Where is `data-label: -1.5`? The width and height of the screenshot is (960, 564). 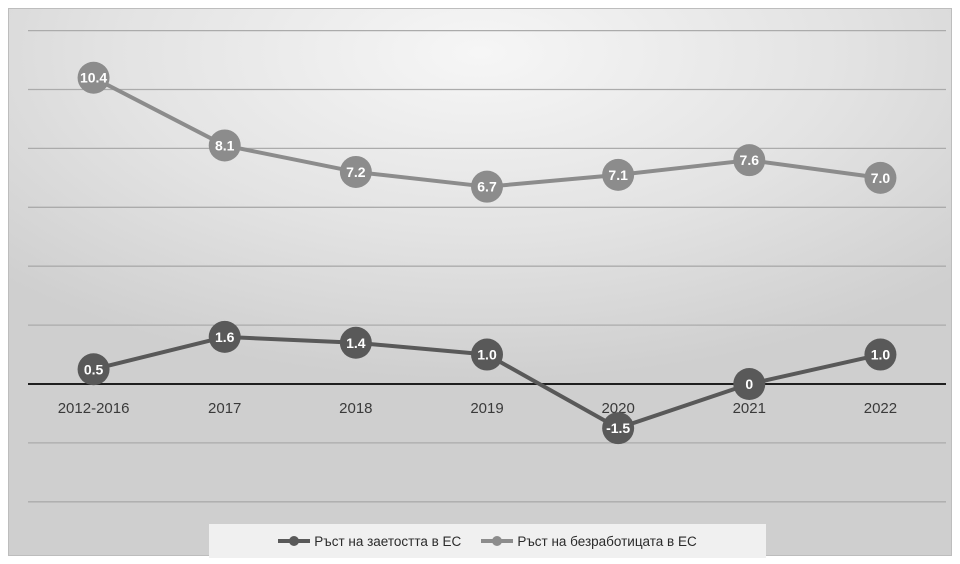 data-label: -1.5 is located at coordinates (618, 428).